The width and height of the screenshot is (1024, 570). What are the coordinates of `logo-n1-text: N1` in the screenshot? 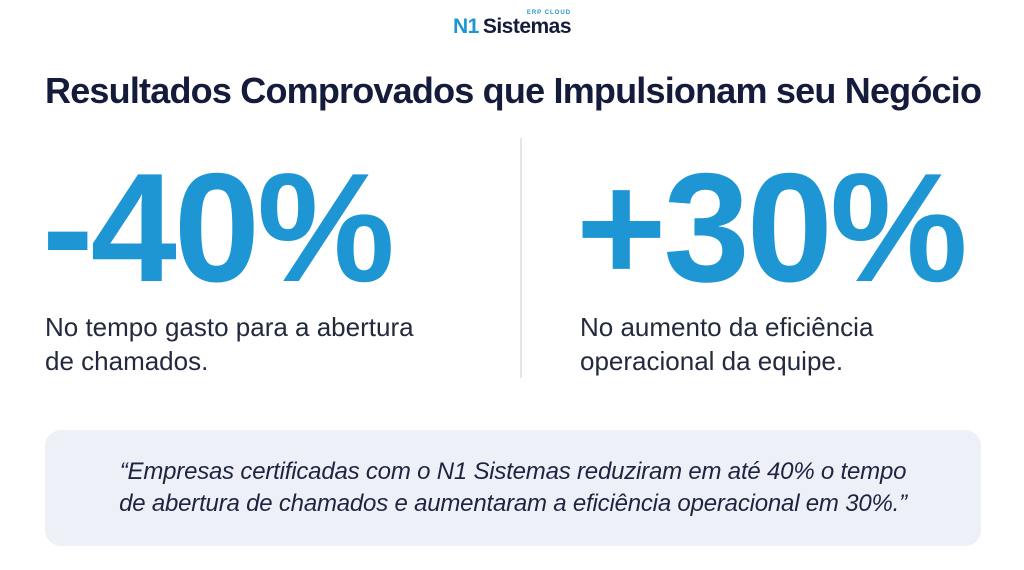 It's located at (465, 26).